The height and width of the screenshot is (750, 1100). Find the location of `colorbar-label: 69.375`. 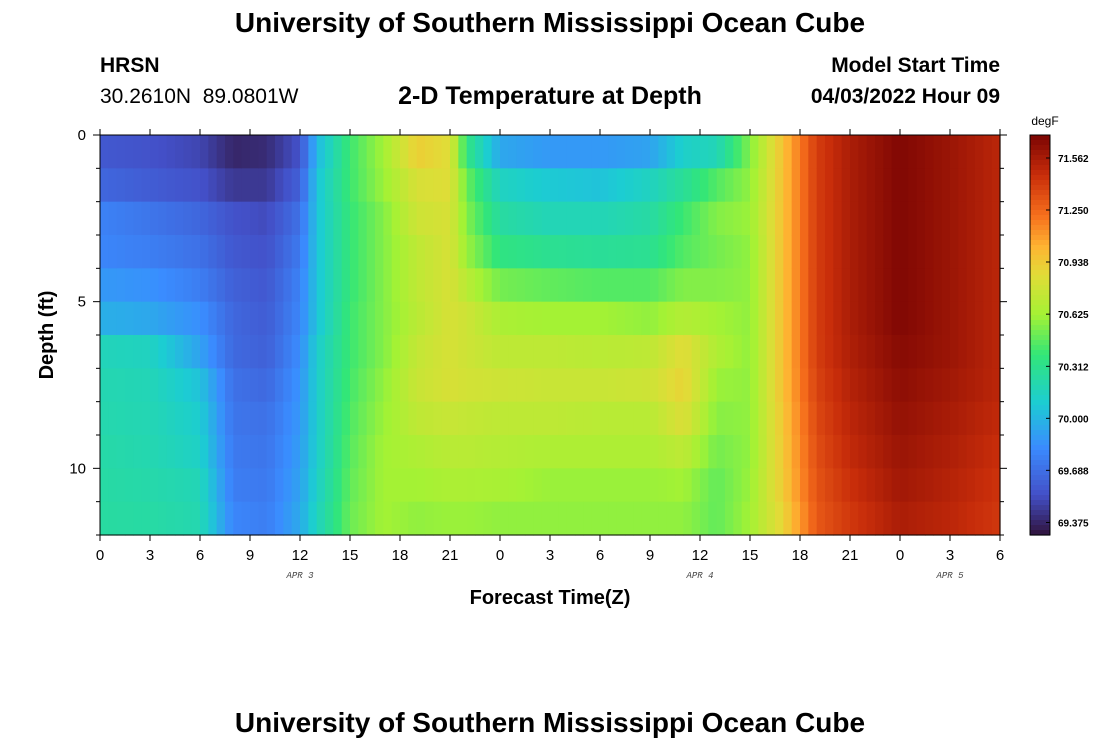

colorbar-label: 69.375 is located at coordinates (1073, 524).